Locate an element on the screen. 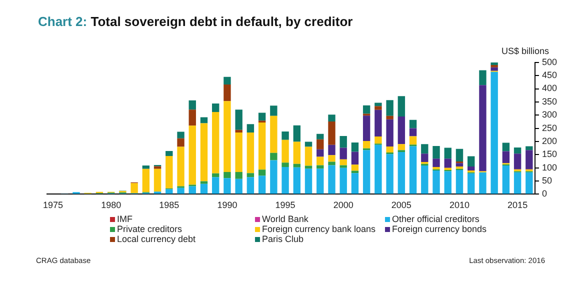 Image resolution: width=581 pixels, height=297 pixels. x-tick-label: 2005 is located at coordinates (401, 205).